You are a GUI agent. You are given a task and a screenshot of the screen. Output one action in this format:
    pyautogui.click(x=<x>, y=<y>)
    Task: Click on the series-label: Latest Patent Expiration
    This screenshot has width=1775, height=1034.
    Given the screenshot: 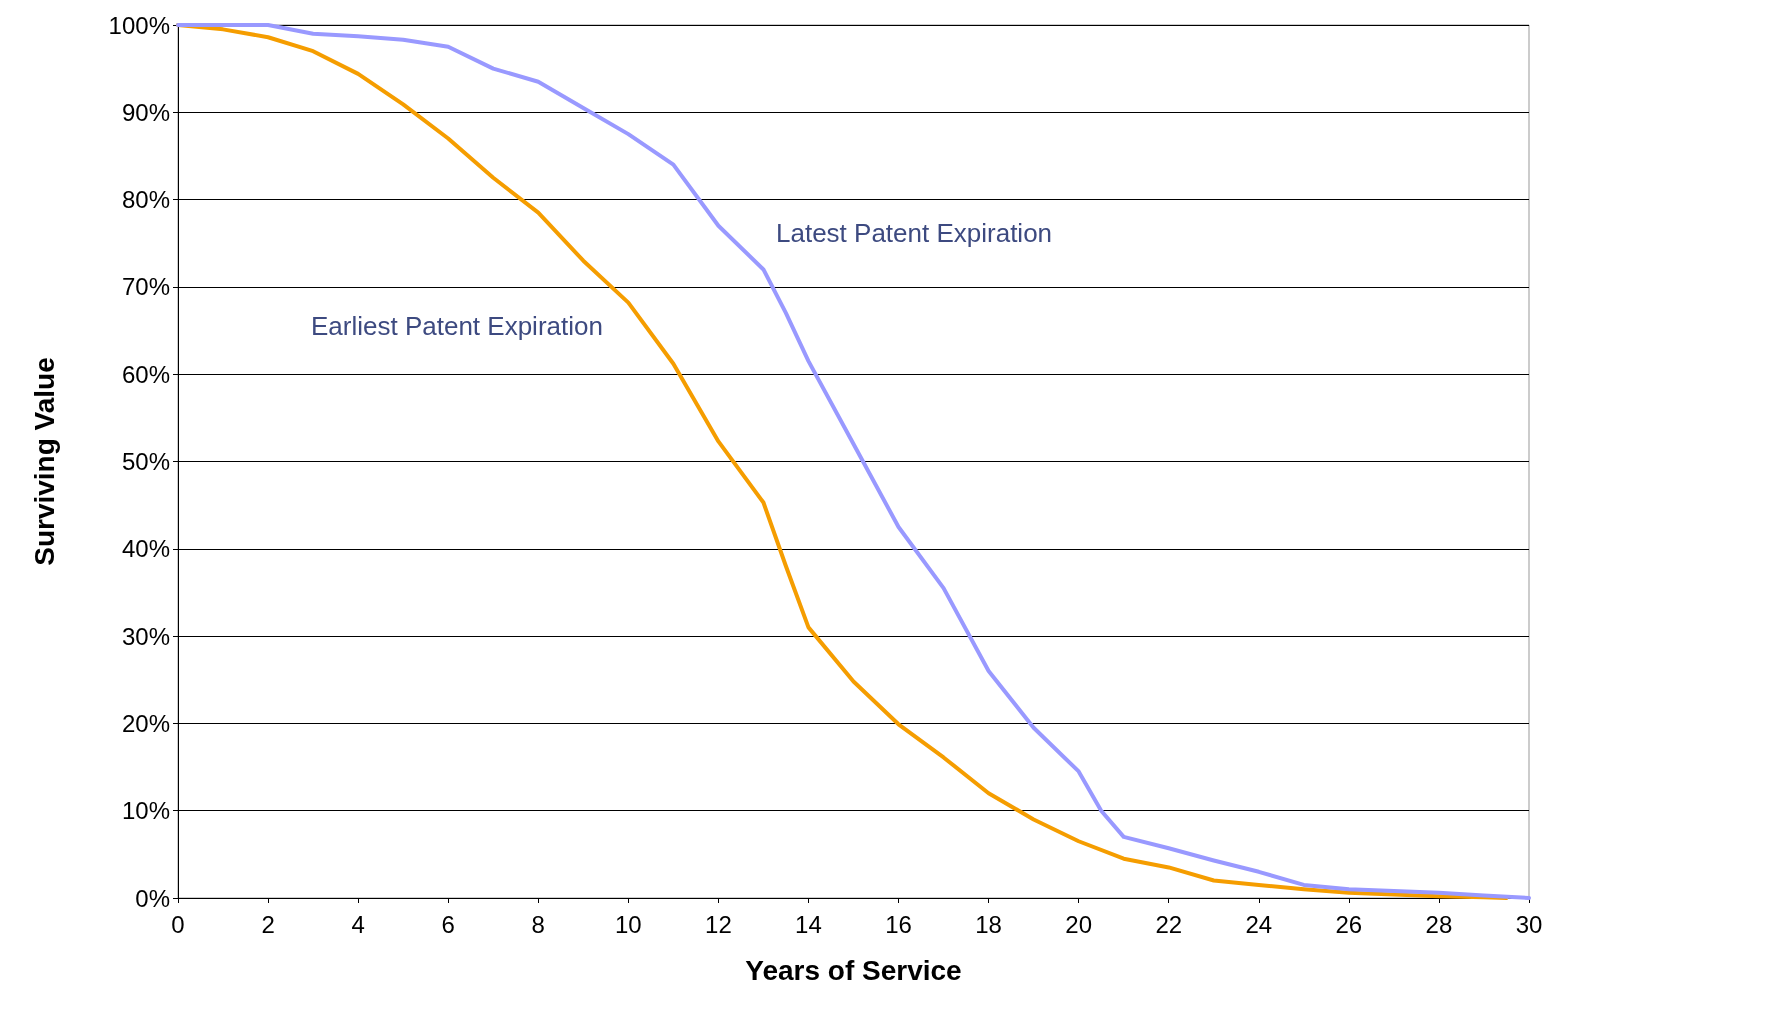 What is the action you would take?
    pyautogui.click(x=914, y=233)
    